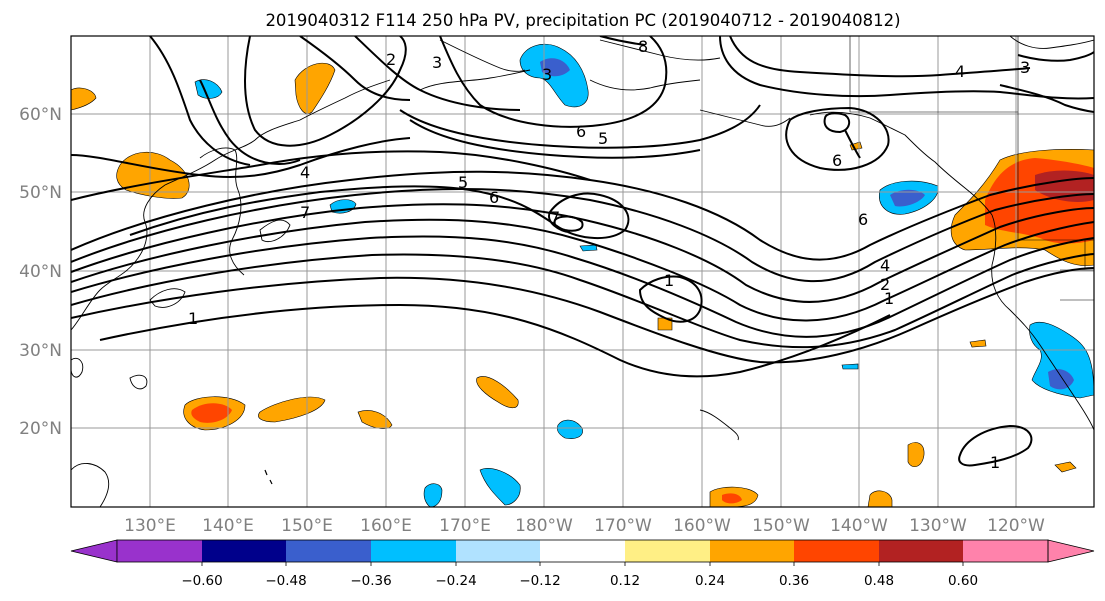 Image resolution: width=1105 pixels, height=601 pixels. Describe the element at coordinates (859, 526) in the screenshot. I see `lon-label: 140°W` at that location.